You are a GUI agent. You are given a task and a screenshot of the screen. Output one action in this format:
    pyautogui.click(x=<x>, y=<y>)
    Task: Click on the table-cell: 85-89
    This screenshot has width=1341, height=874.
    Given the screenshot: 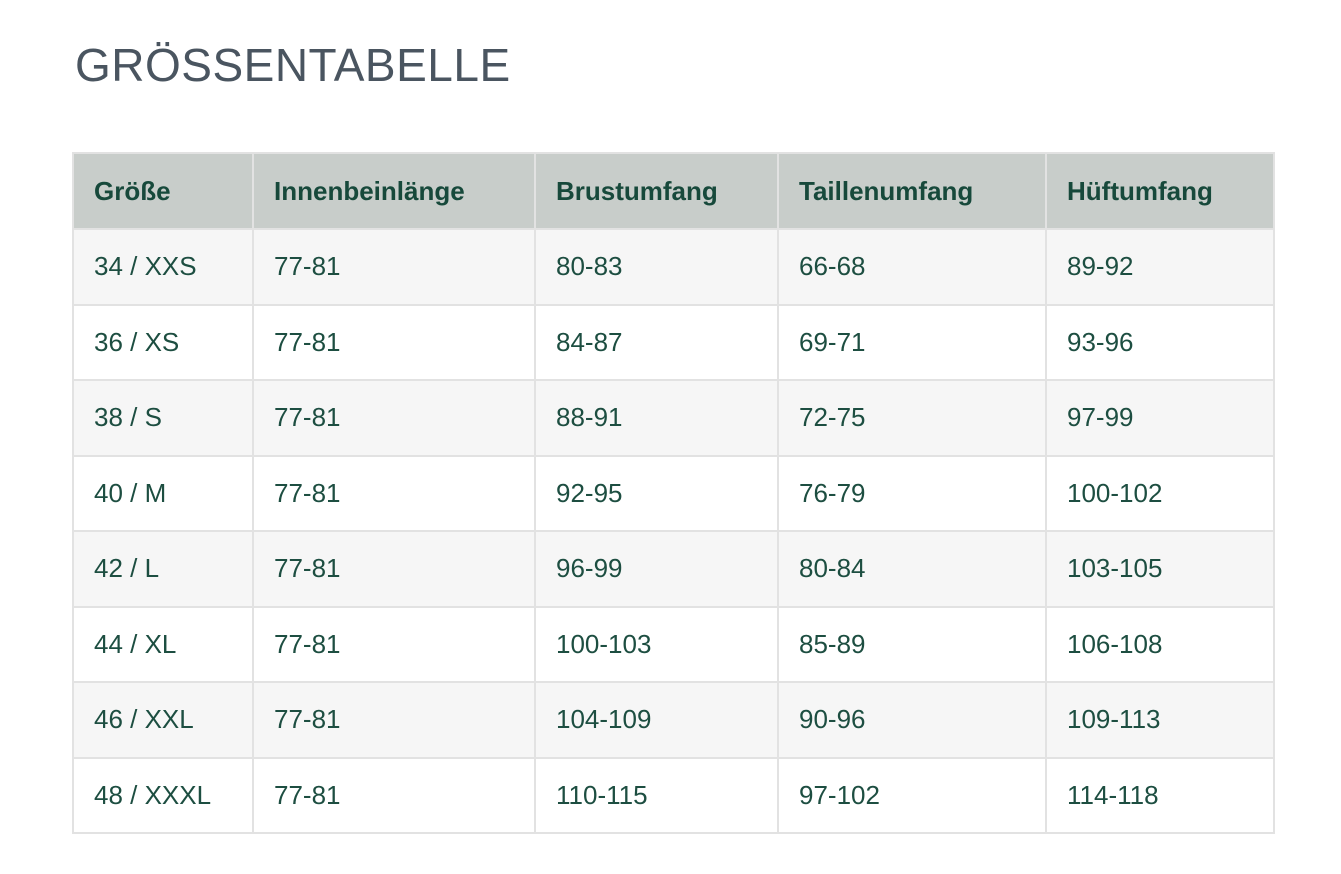 What is the action you would take?
    pyautogui.click(x=912, y=644)
    